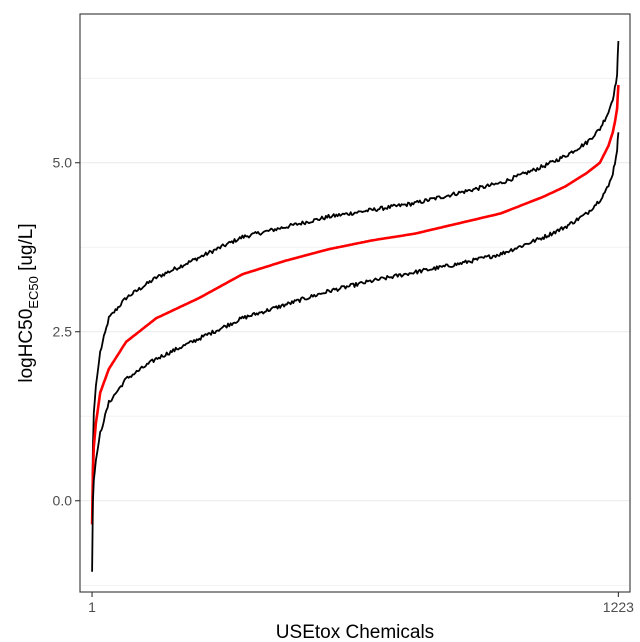 The width and height of the screenshot is (640, 642). Describe the element at coordinates (355, 632) in the screenshot. I see `x-axis-title: USEtox Chemicals` at that location.